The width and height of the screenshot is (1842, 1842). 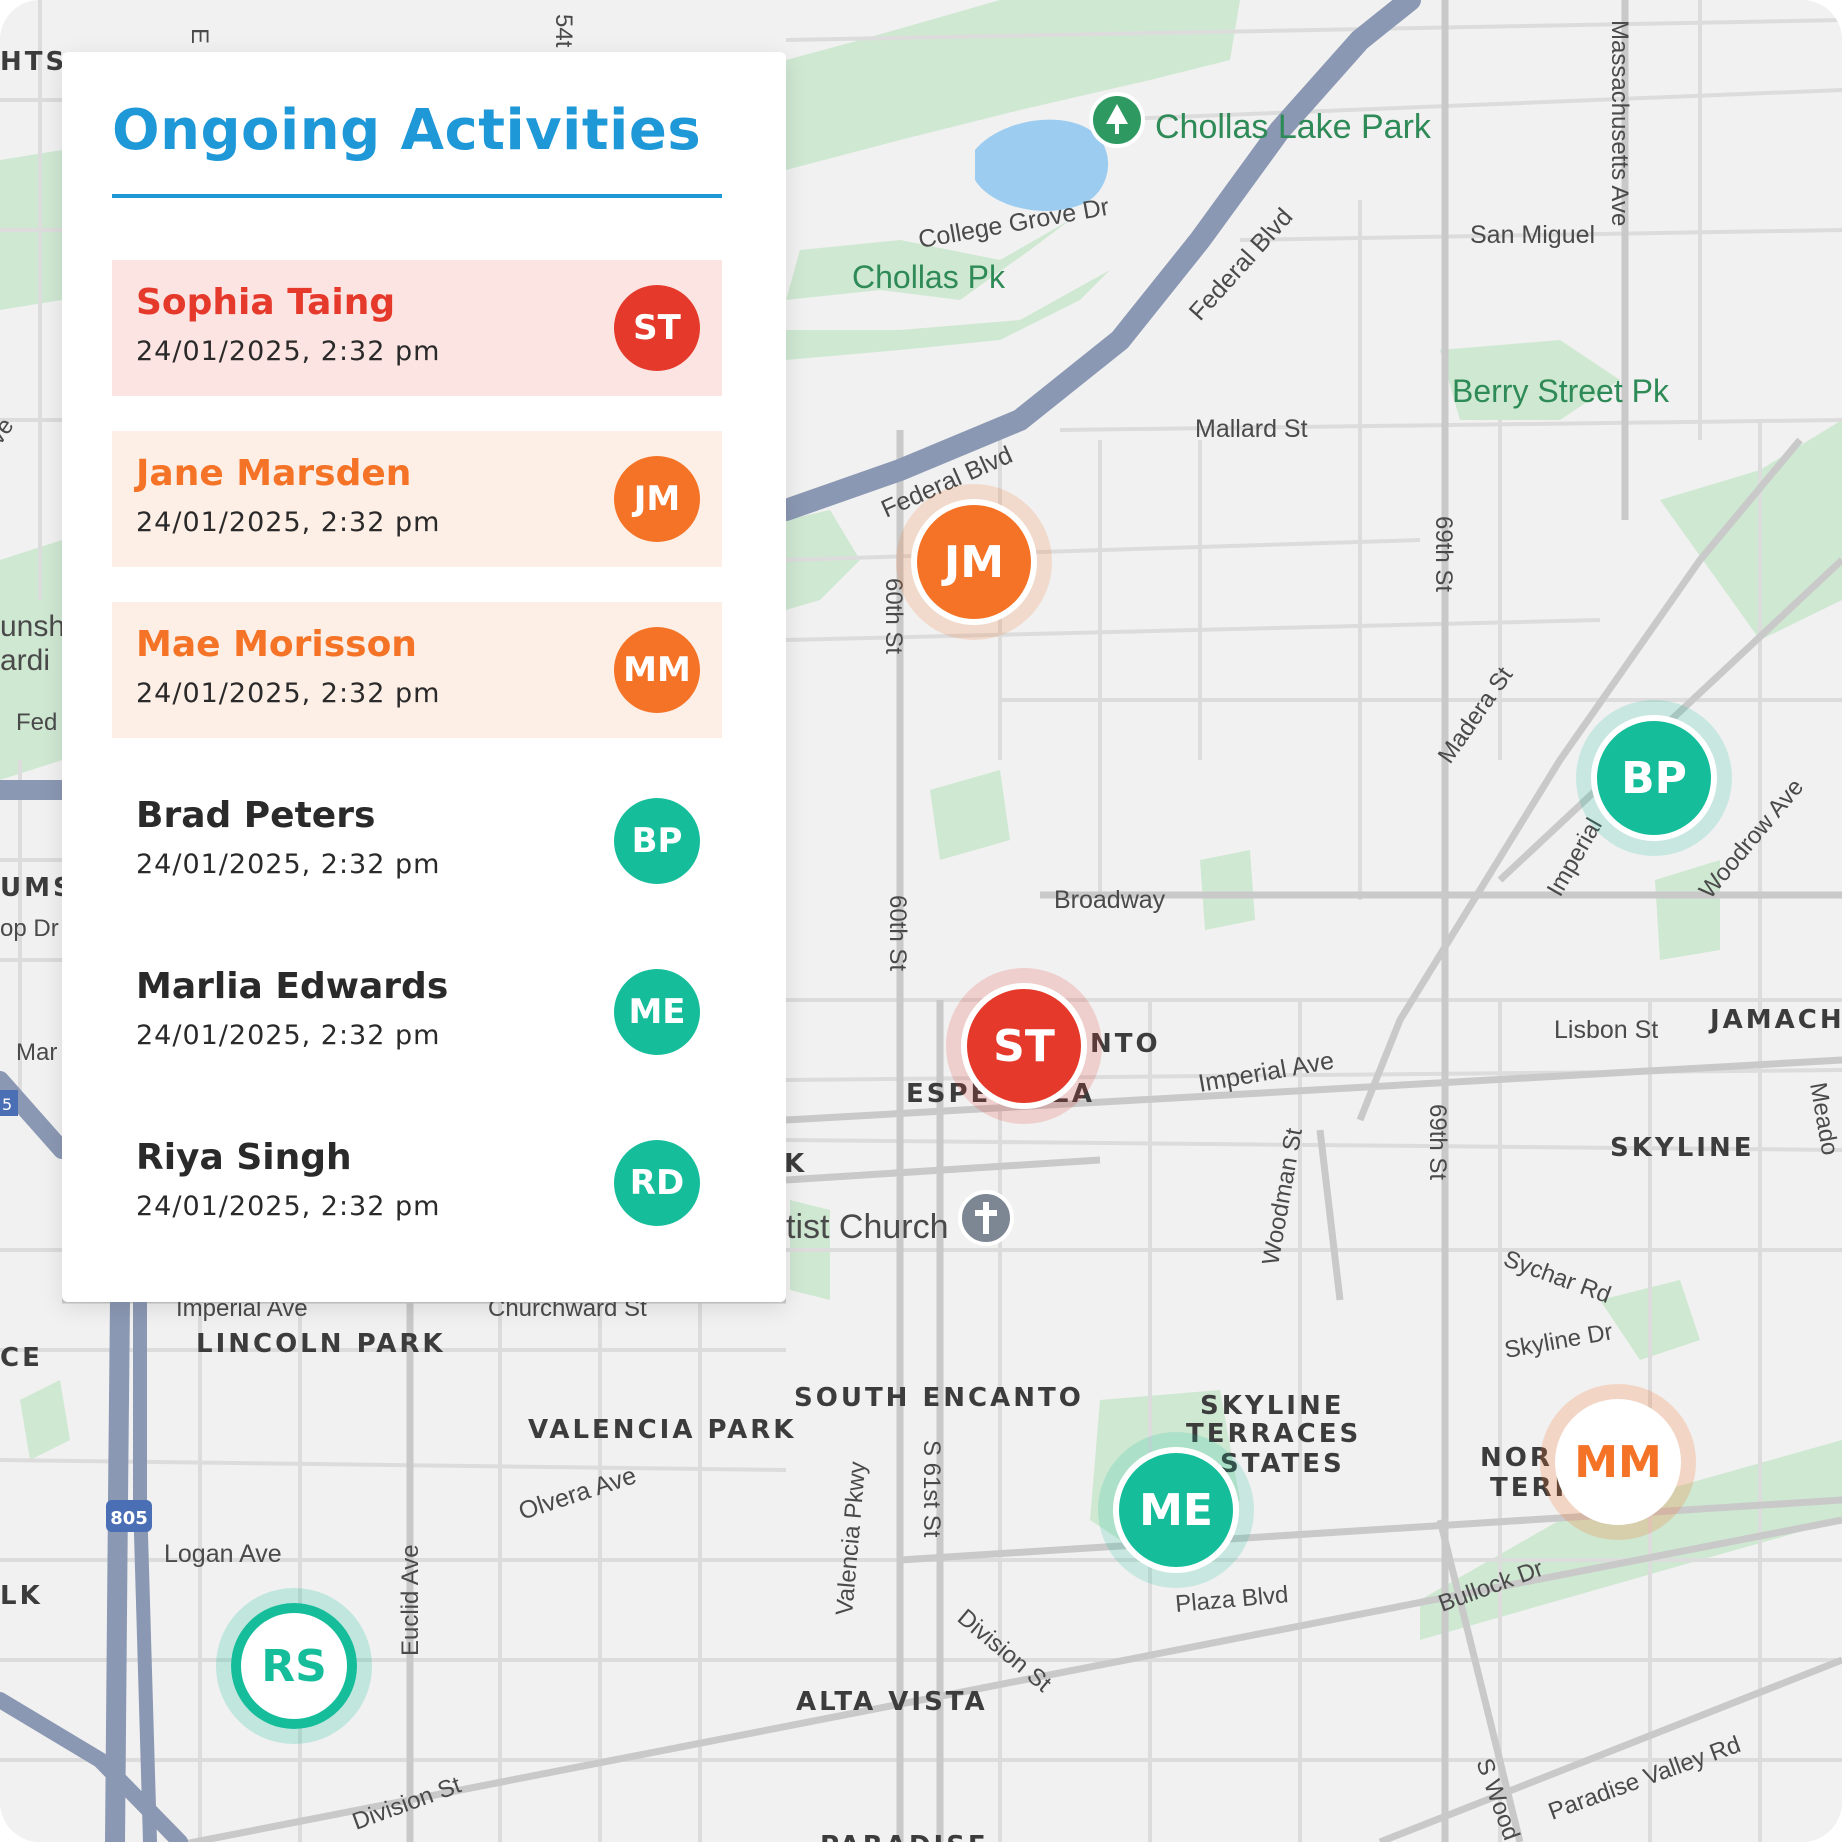 What do you see at coordinates (867, 1227) in the screenshot?
I see `poi-label-church: tist Church` at bounding box center [867, 1227].